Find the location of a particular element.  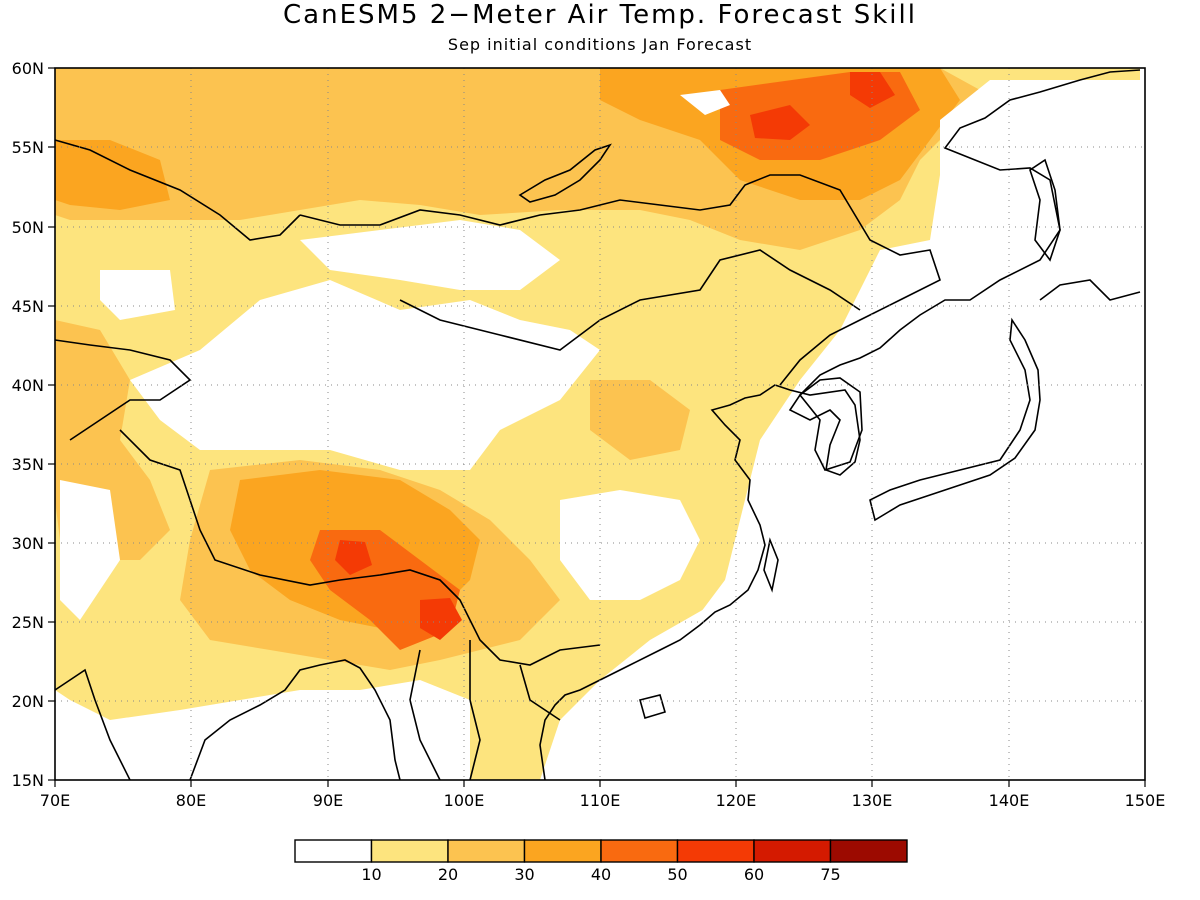

border-himalaya is located at coordinates (360, 547).